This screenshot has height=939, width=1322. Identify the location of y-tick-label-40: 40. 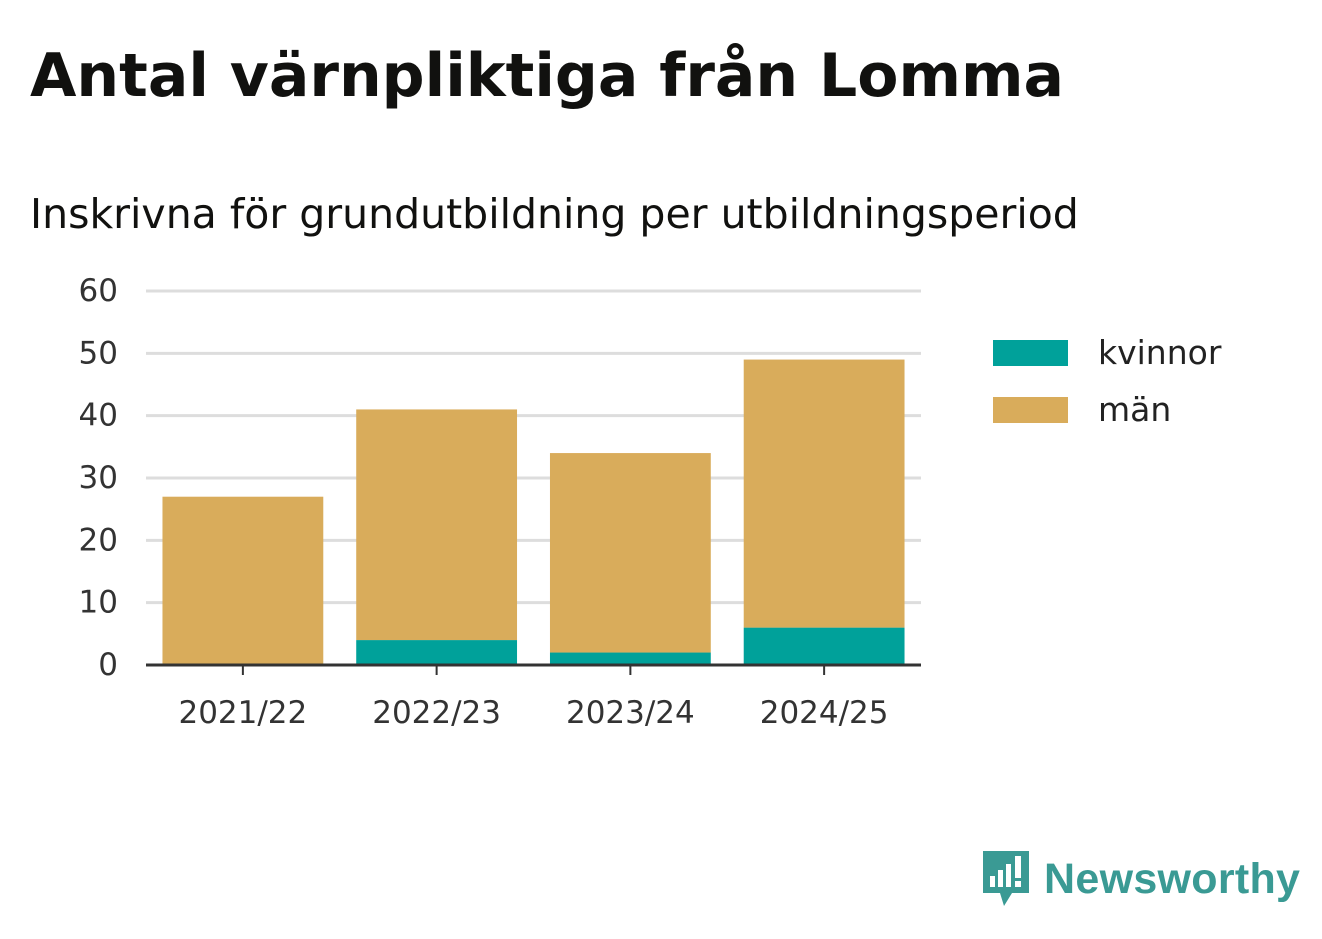
(98, 416).